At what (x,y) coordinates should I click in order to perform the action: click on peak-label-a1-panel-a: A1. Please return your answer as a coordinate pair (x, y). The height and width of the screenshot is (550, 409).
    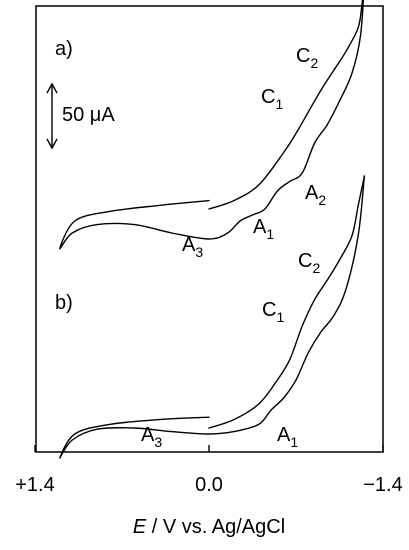
    Looking at the image, I should click on (263, 229).